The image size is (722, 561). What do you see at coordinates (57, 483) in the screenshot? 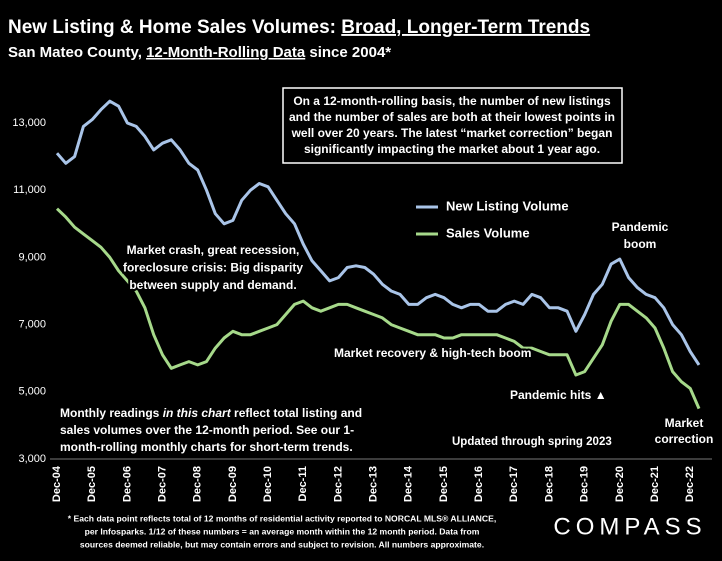
I see `x-tick-label: Dec-04` at bounding box center [57, 483].